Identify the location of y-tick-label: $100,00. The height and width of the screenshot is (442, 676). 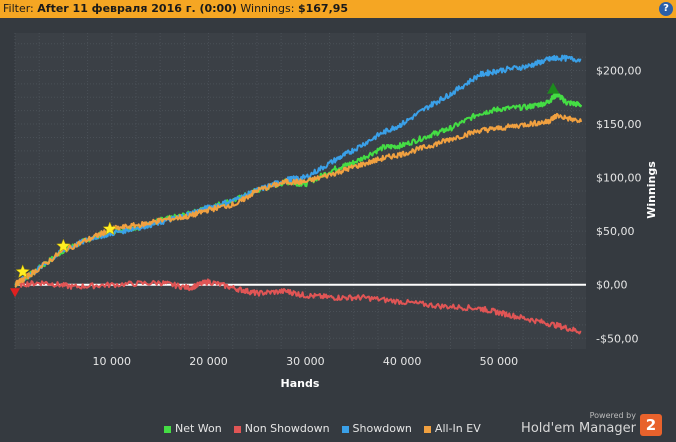
(619, 178).